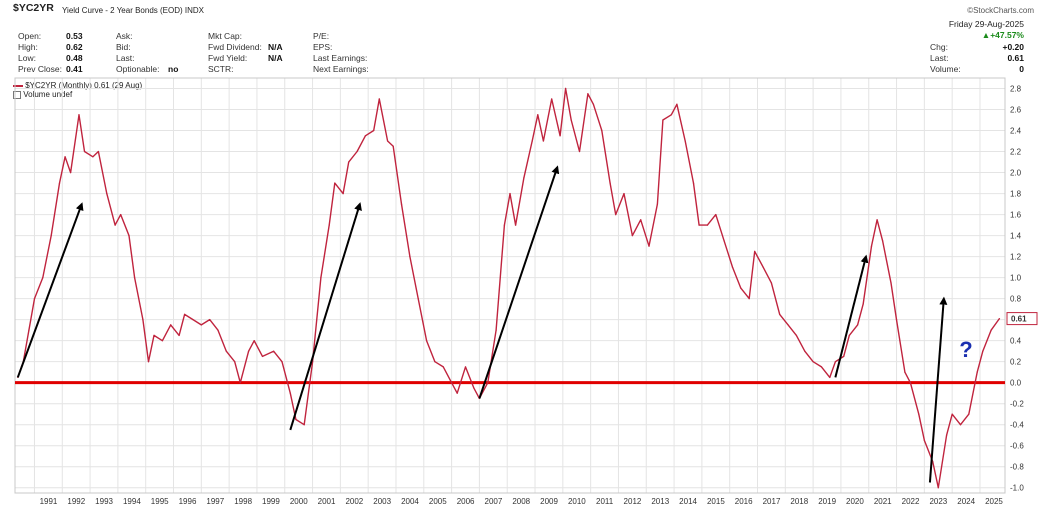 The image size is (1046, 511). I want to click on stat-value: 0.41, so click(74, 69).